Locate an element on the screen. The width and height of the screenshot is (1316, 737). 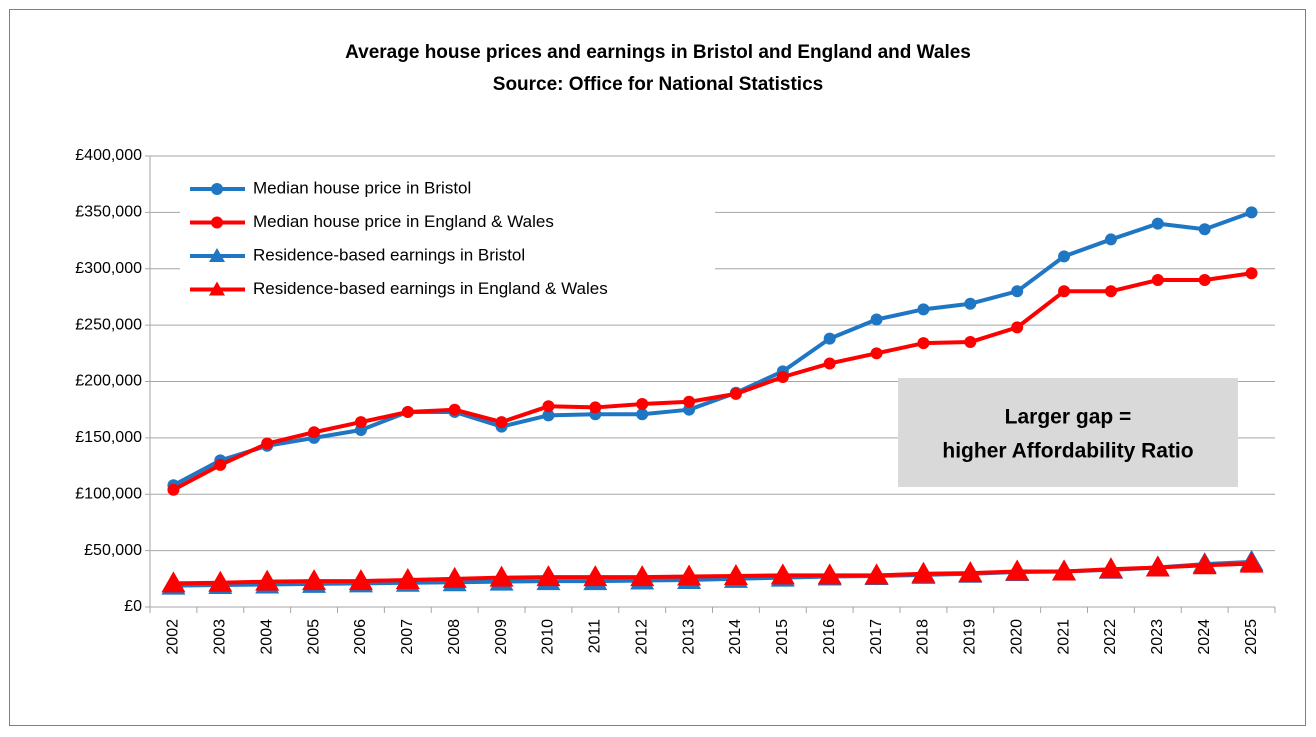
x-tick-label: 2011 is located at coordinates (595, 636).